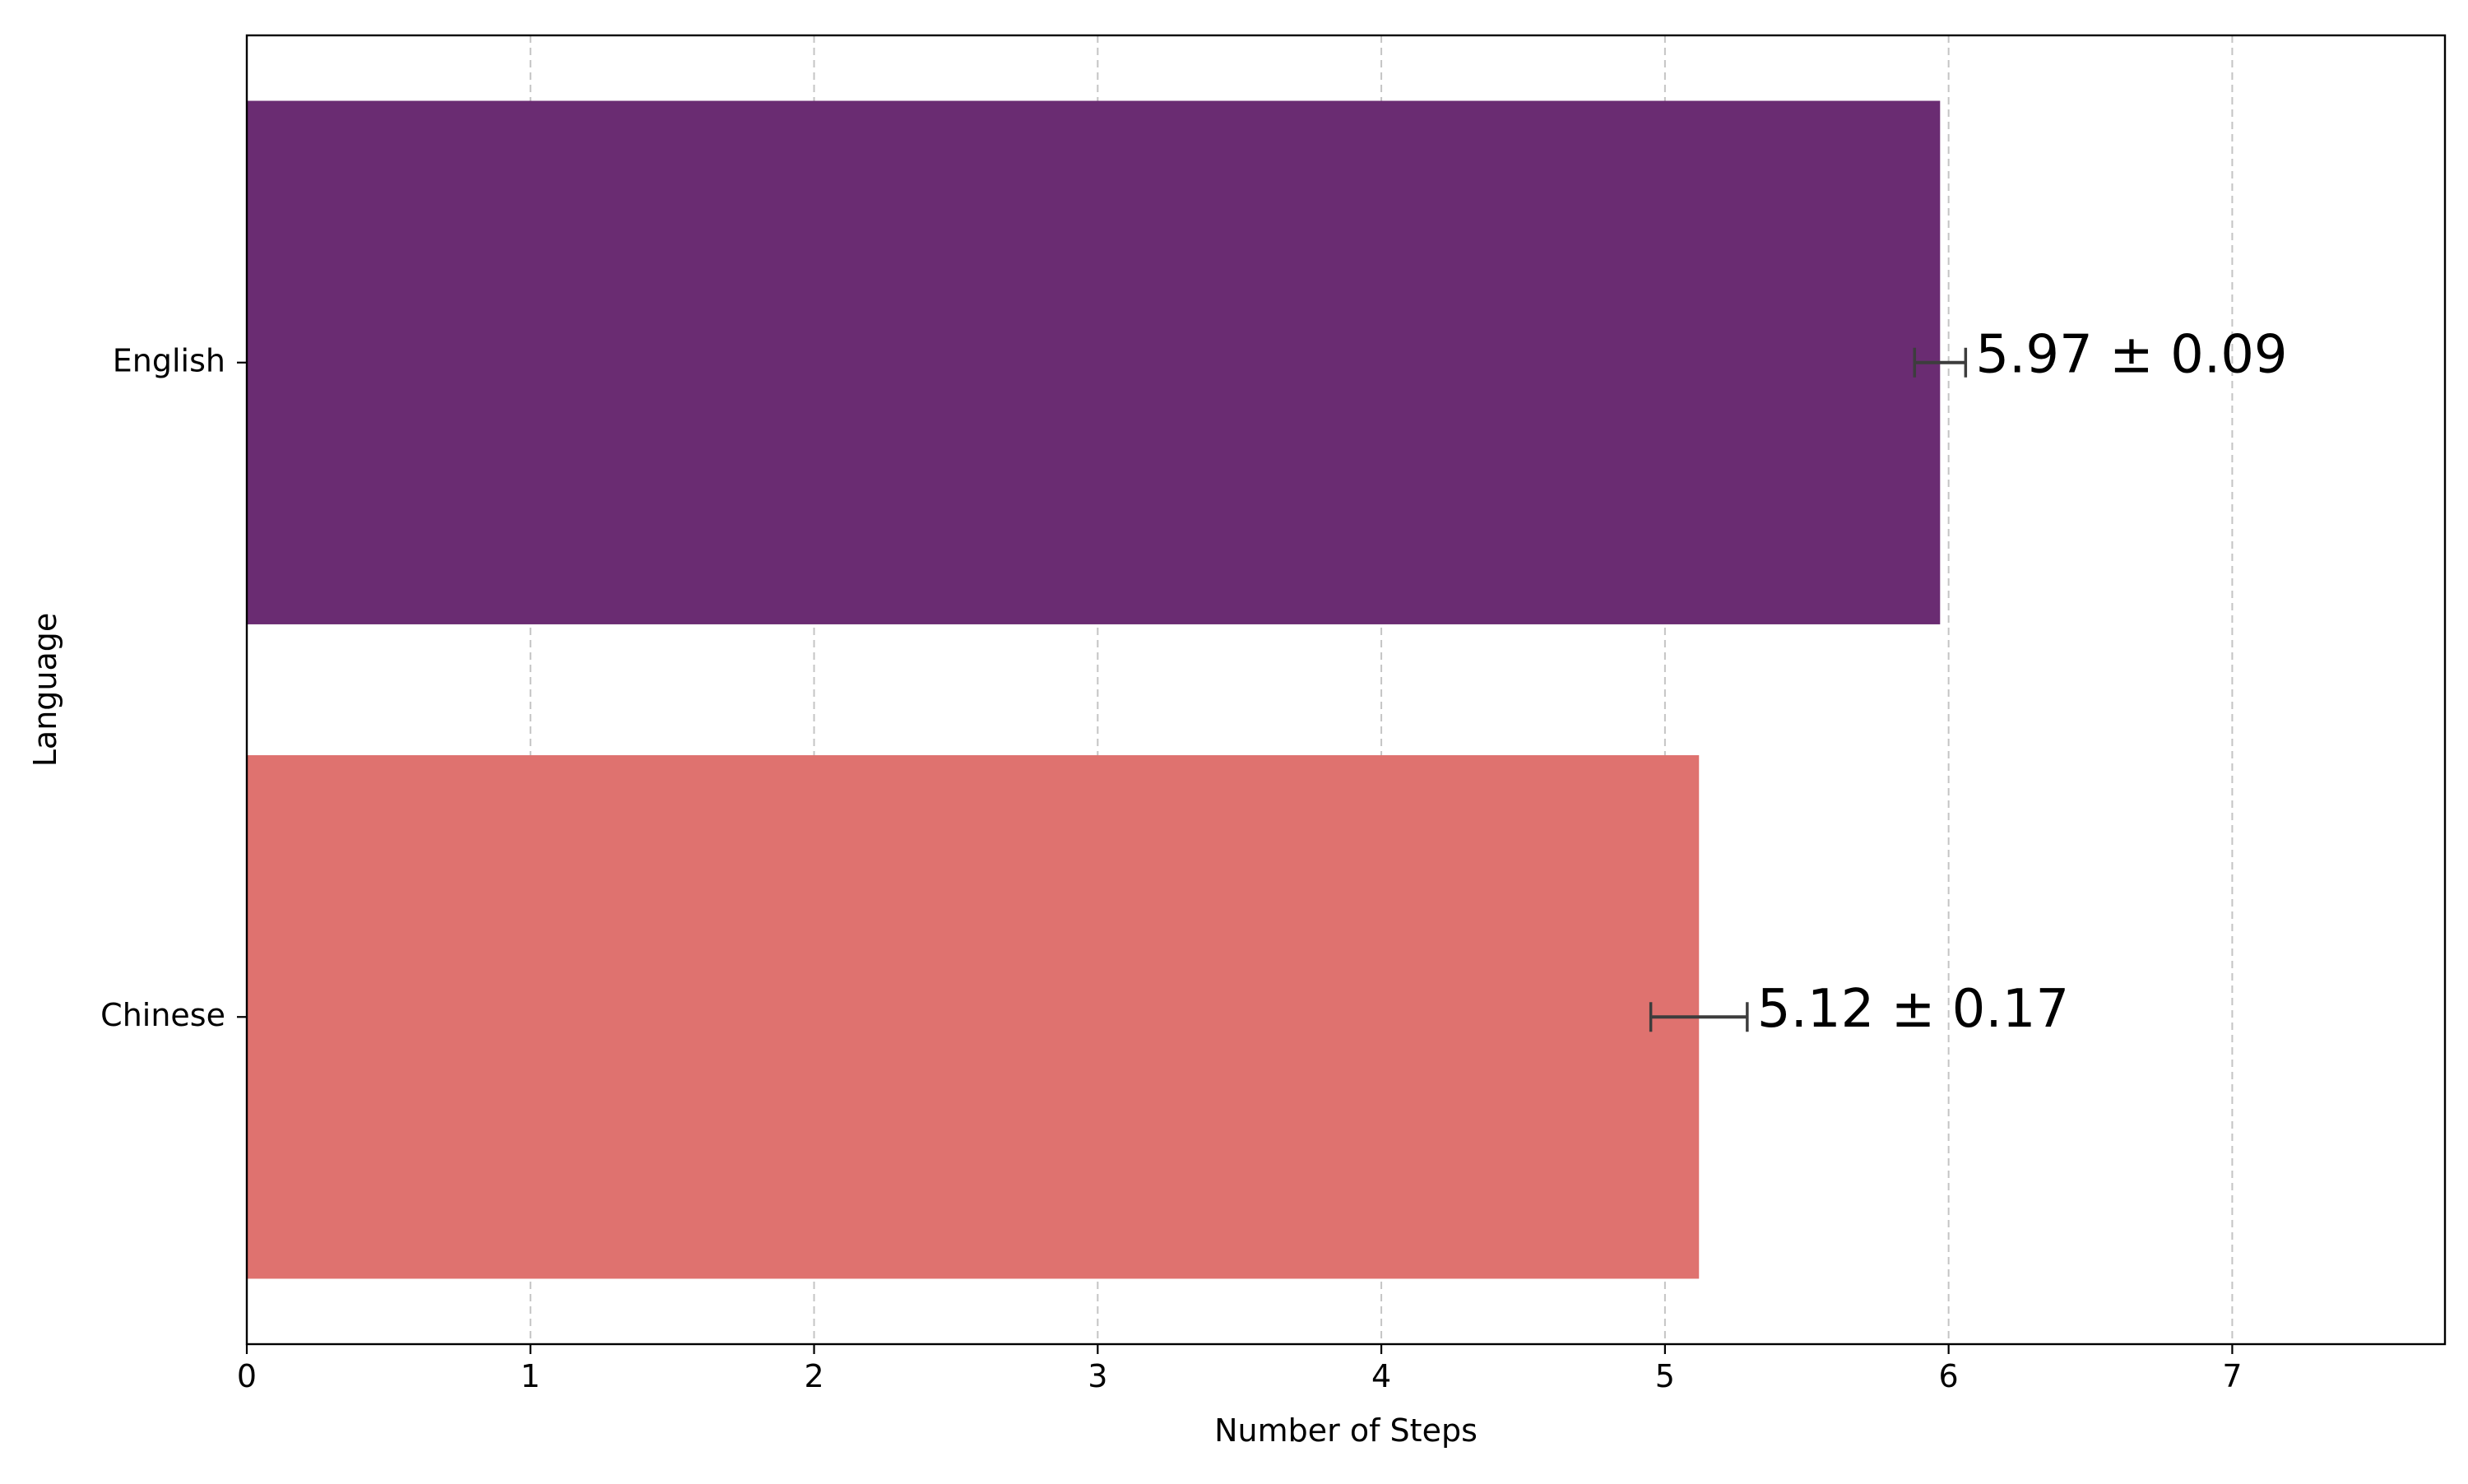  I want to click on error-bars, so click(1808, 689).